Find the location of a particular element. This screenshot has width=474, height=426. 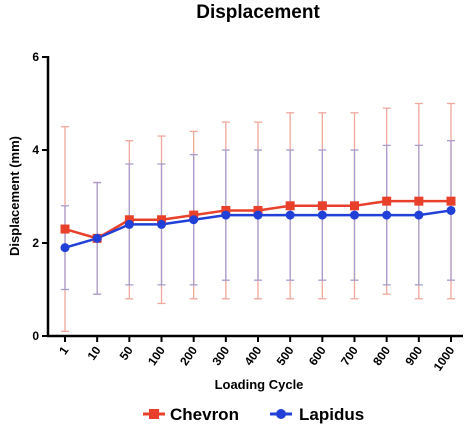

x-tick-label-200: 200 is located at coordinates (188, 355).